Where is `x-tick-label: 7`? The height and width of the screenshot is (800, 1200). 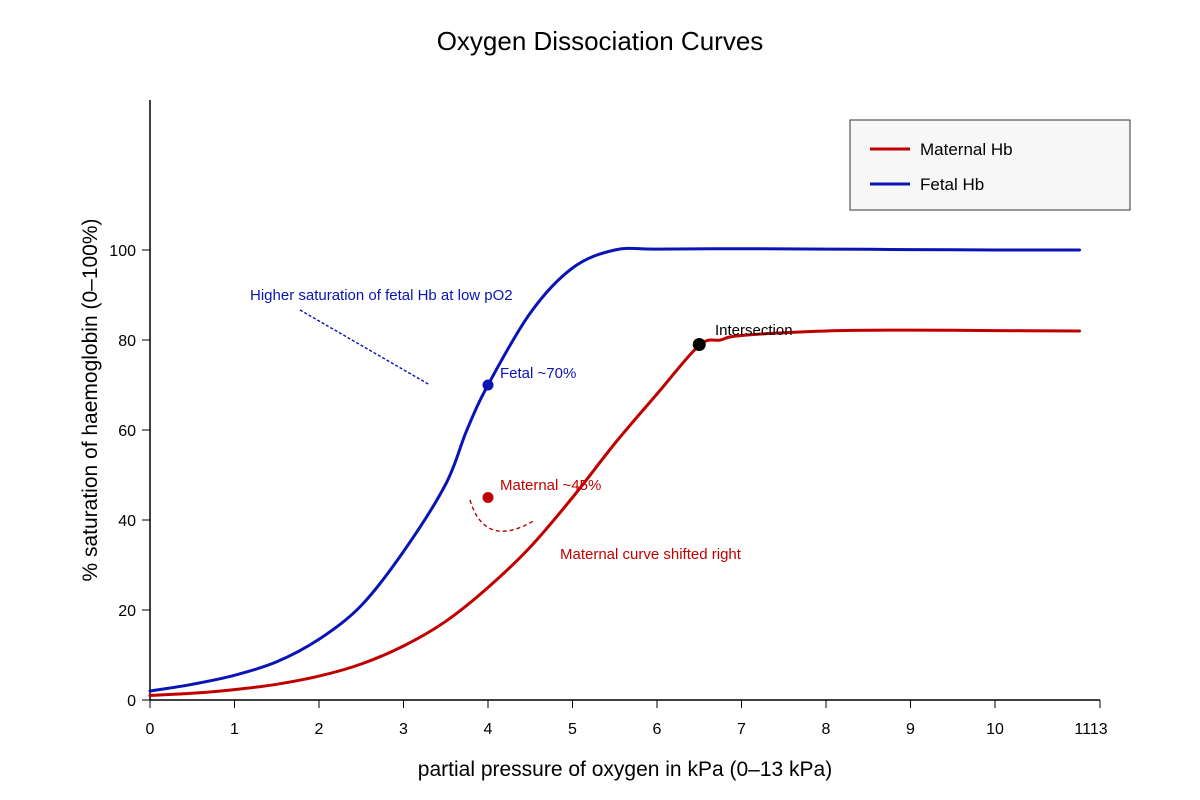 x-tick-label: 7 is located at coordinates (741, 729).